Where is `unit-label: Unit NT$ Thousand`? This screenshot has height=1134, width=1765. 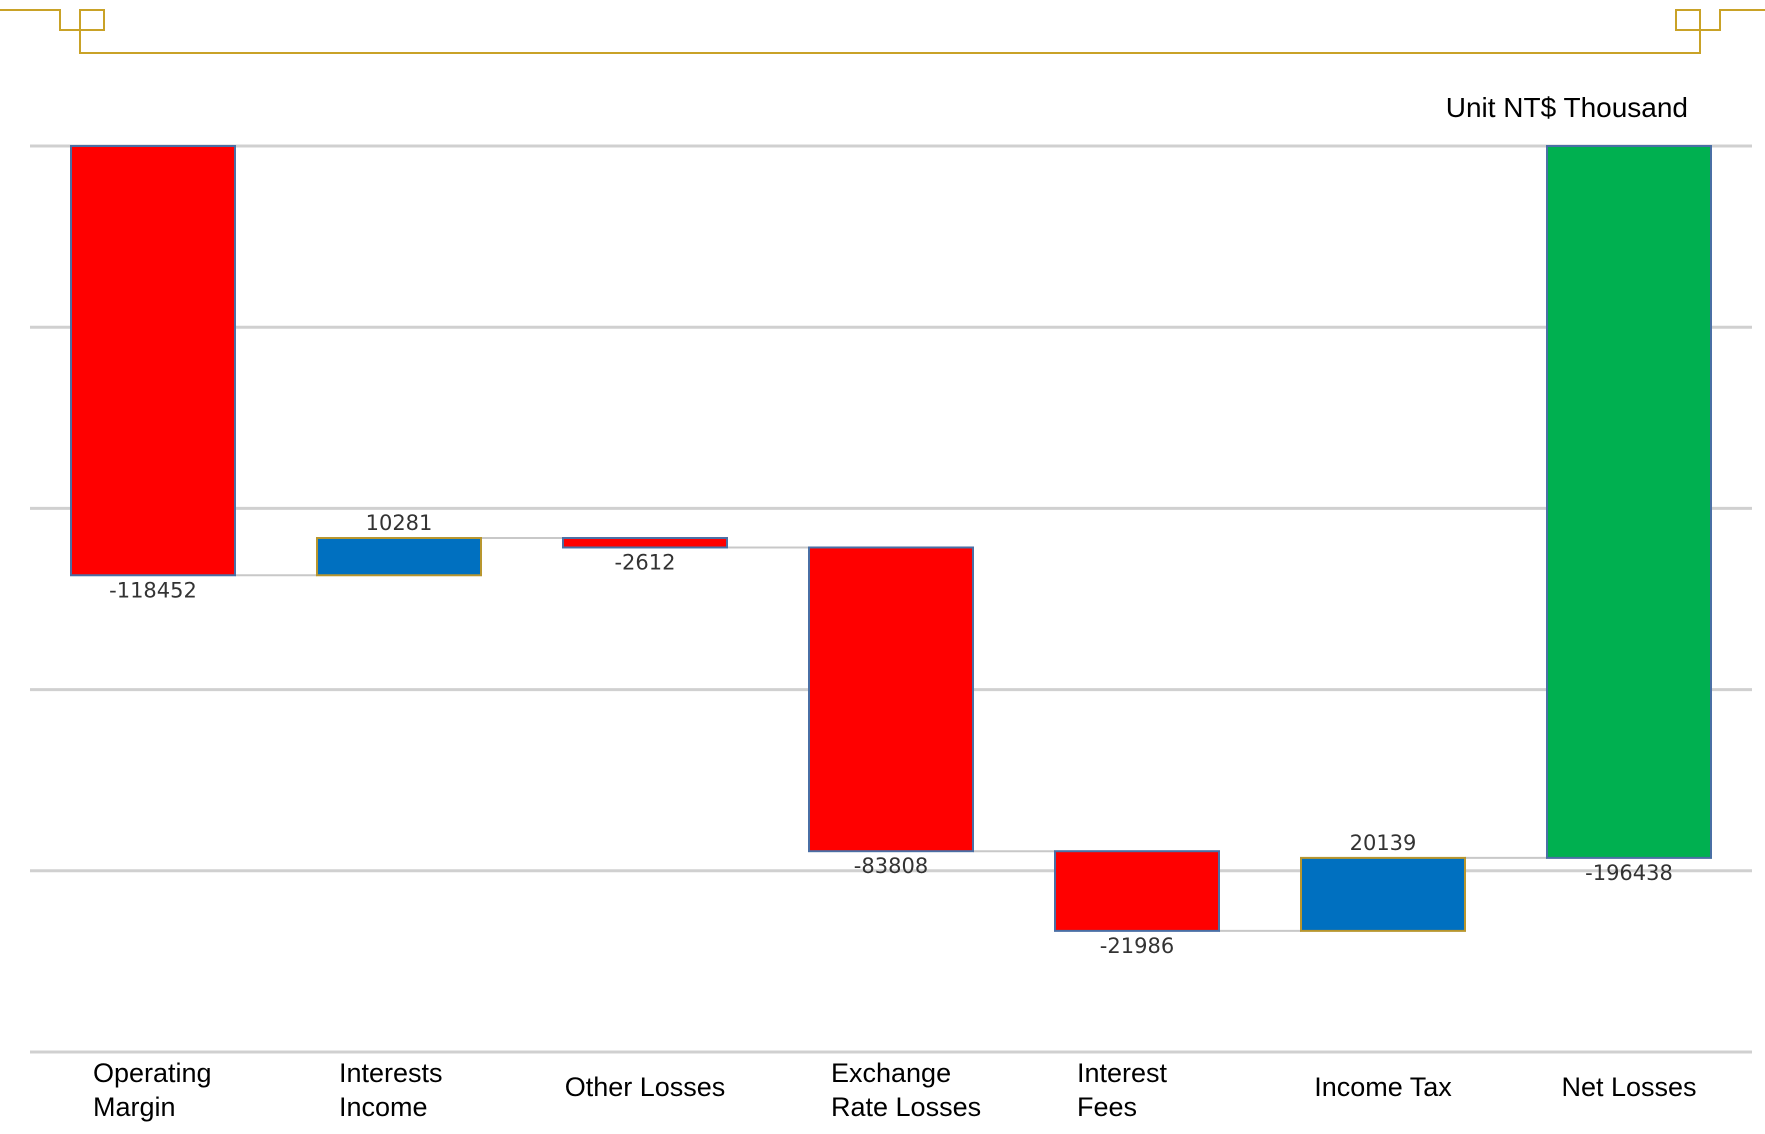
unit-label: Unit NT$ Thousand is located at coordinates (1567, 107).